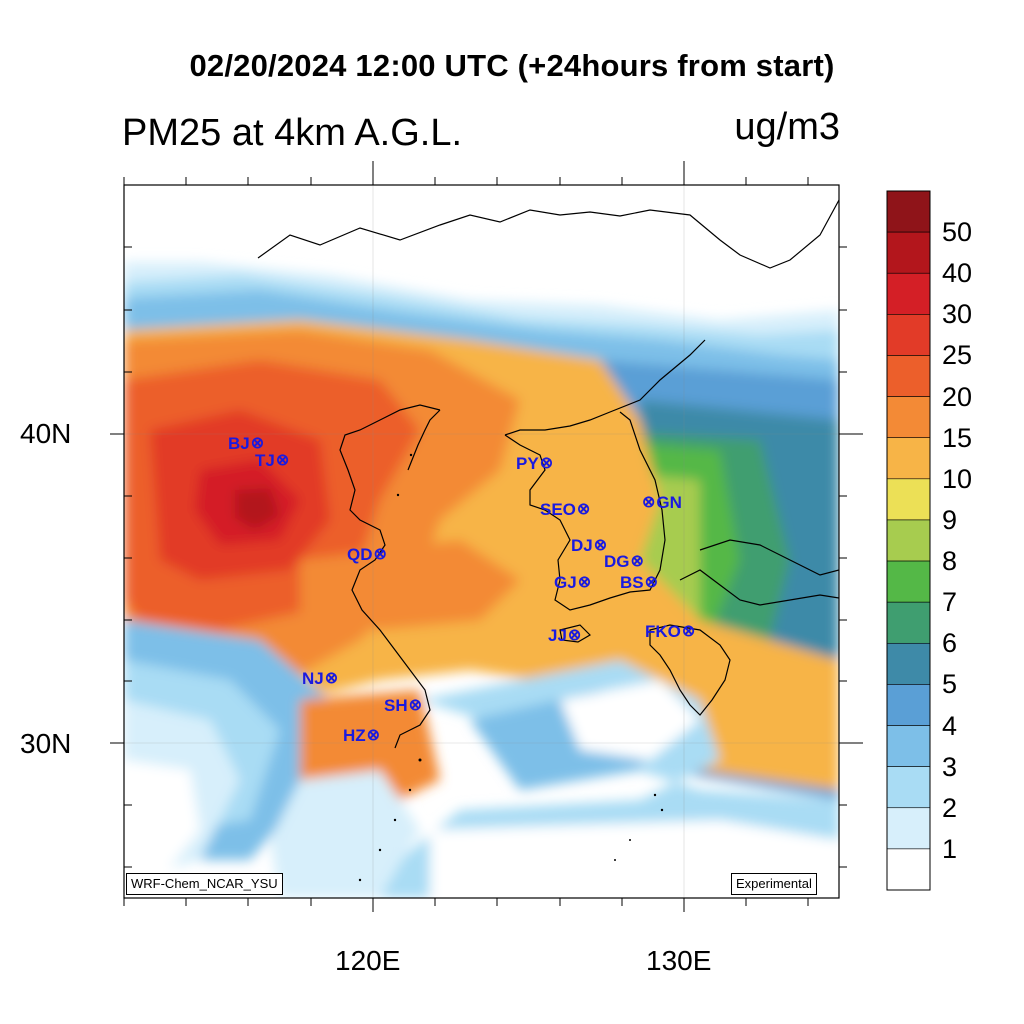  I want to click on city-marker-nj: NJ ⊗, so click(320, 679).